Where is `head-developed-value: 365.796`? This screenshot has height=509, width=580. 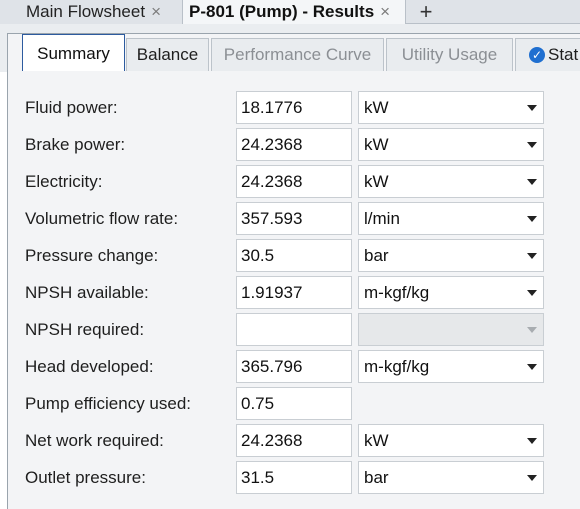 head-developed-value: 365.796 is located at coordinates (294, 366).